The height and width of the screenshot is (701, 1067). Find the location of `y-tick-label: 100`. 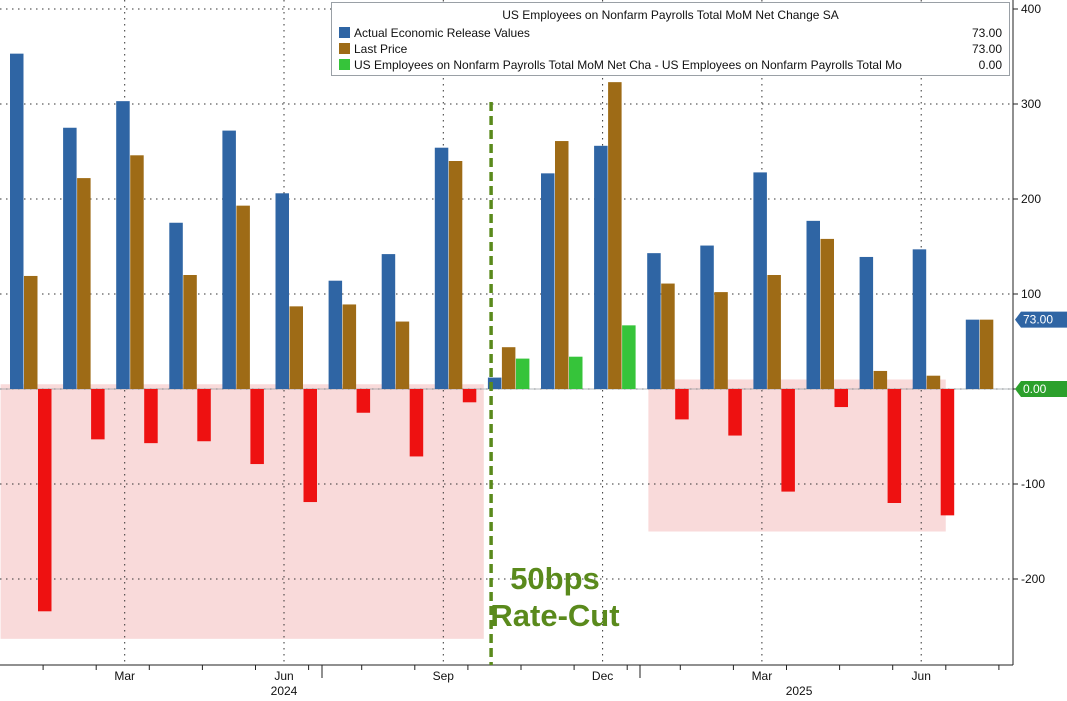

y-tick-label: 100 is located at coordinates (1031, 294).